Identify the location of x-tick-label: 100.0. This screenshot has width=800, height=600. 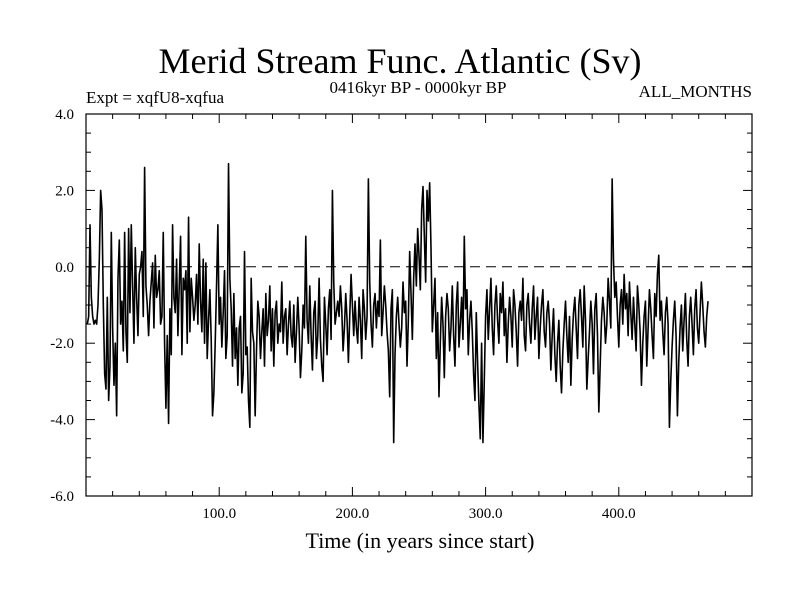
(219, 514).